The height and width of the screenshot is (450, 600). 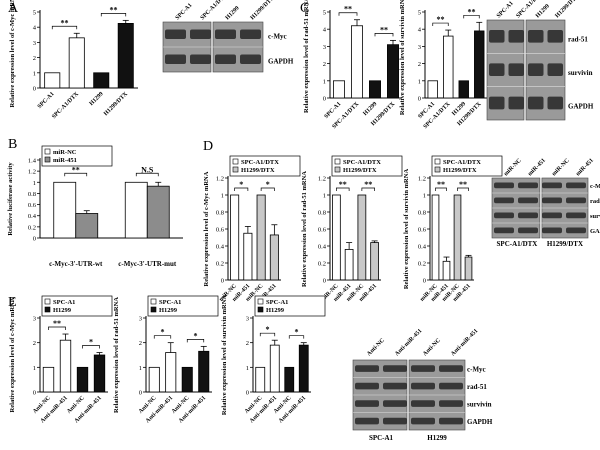 I want to click on blot-group-label: H1299/DTX, so click(x=565, y=244).